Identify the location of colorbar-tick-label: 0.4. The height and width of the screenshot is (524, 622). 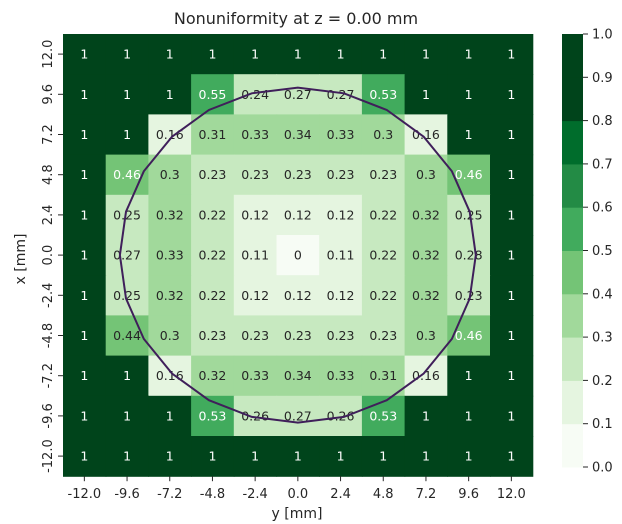
(602, 294).